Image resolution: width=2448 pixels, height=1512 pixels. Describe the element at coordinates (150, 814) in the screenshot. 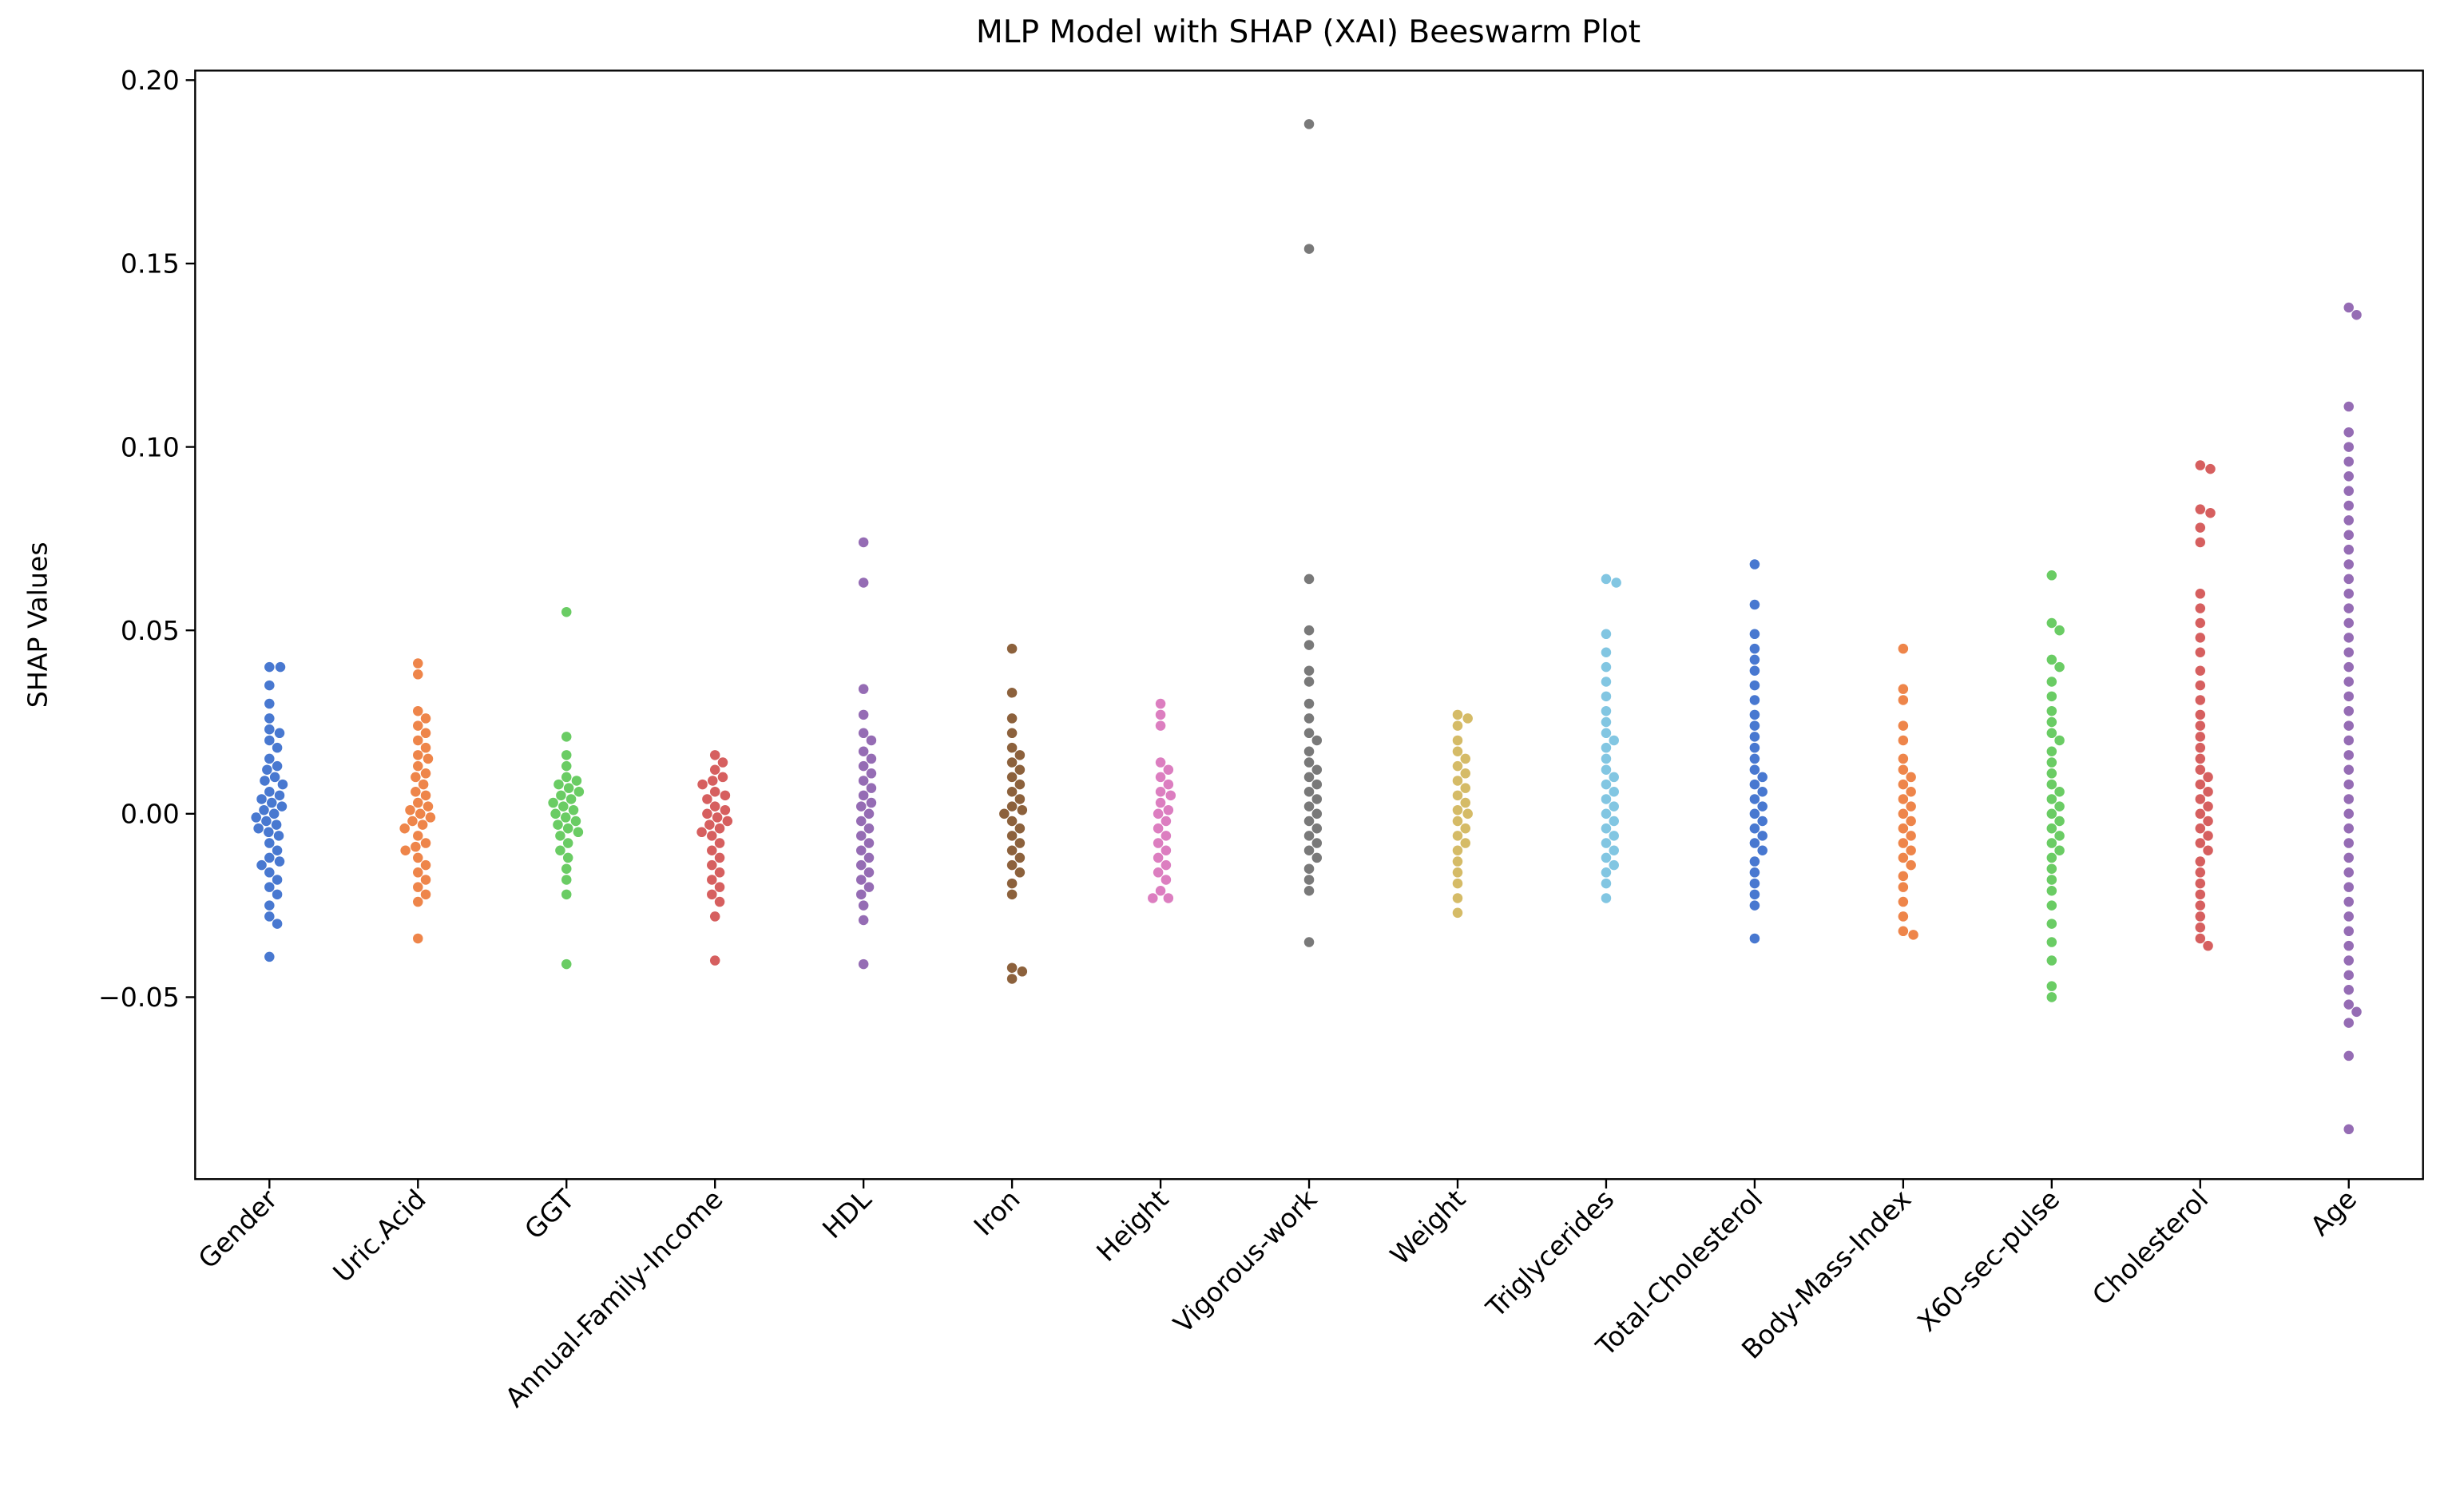

I see `y-tick-label: 0.00` at that location.